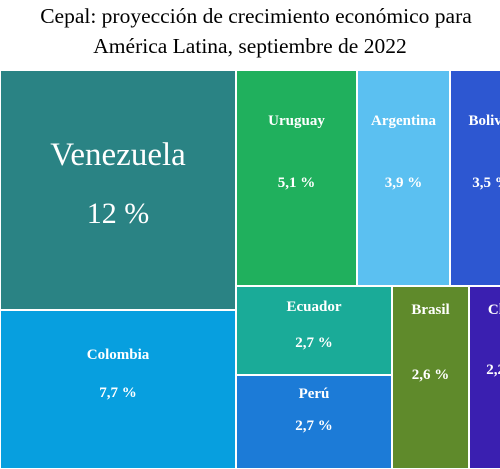 This screenshot has width=500, height=469. I want to click on tile-name-label: Bolivia, so click(484, 121).